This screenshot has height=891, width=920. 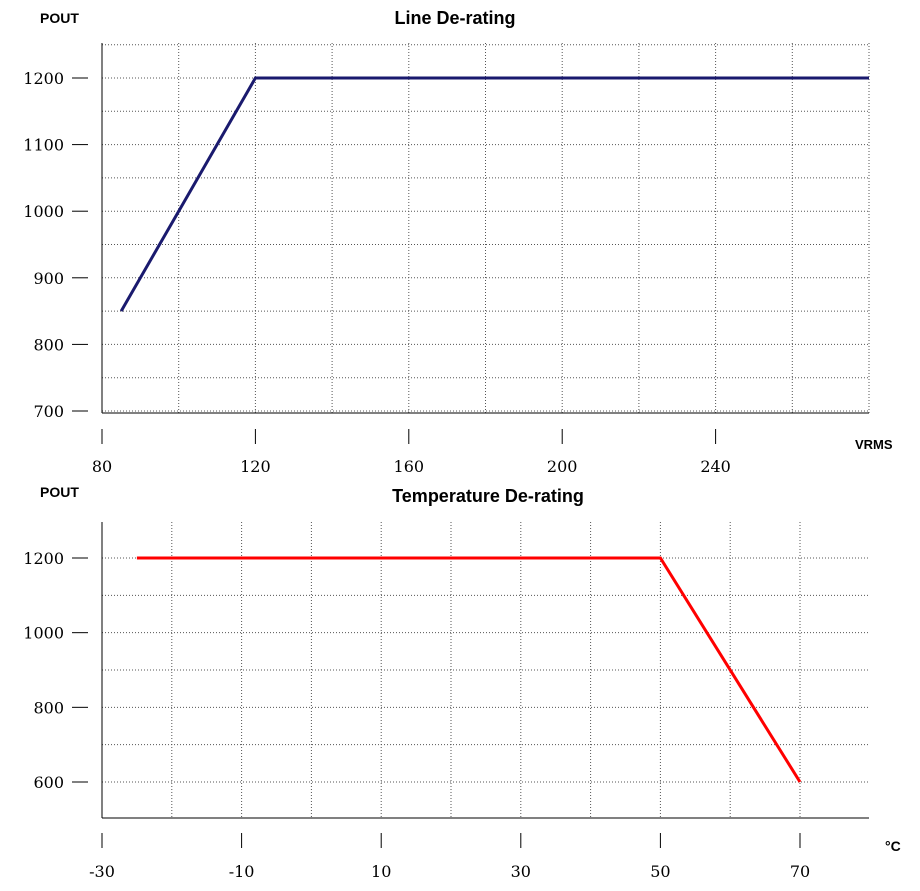 I want to click on x-tick-label: 120, so click(x=255, y=466).